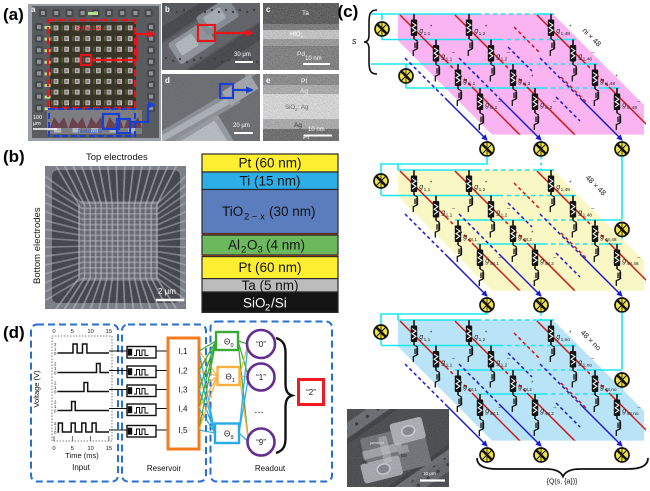 This screenshot has width=650, height=491. What do you see at coordinates (268, 80) in the screenshot?
I see `svg-text: e` at bounding box center [268, 80].